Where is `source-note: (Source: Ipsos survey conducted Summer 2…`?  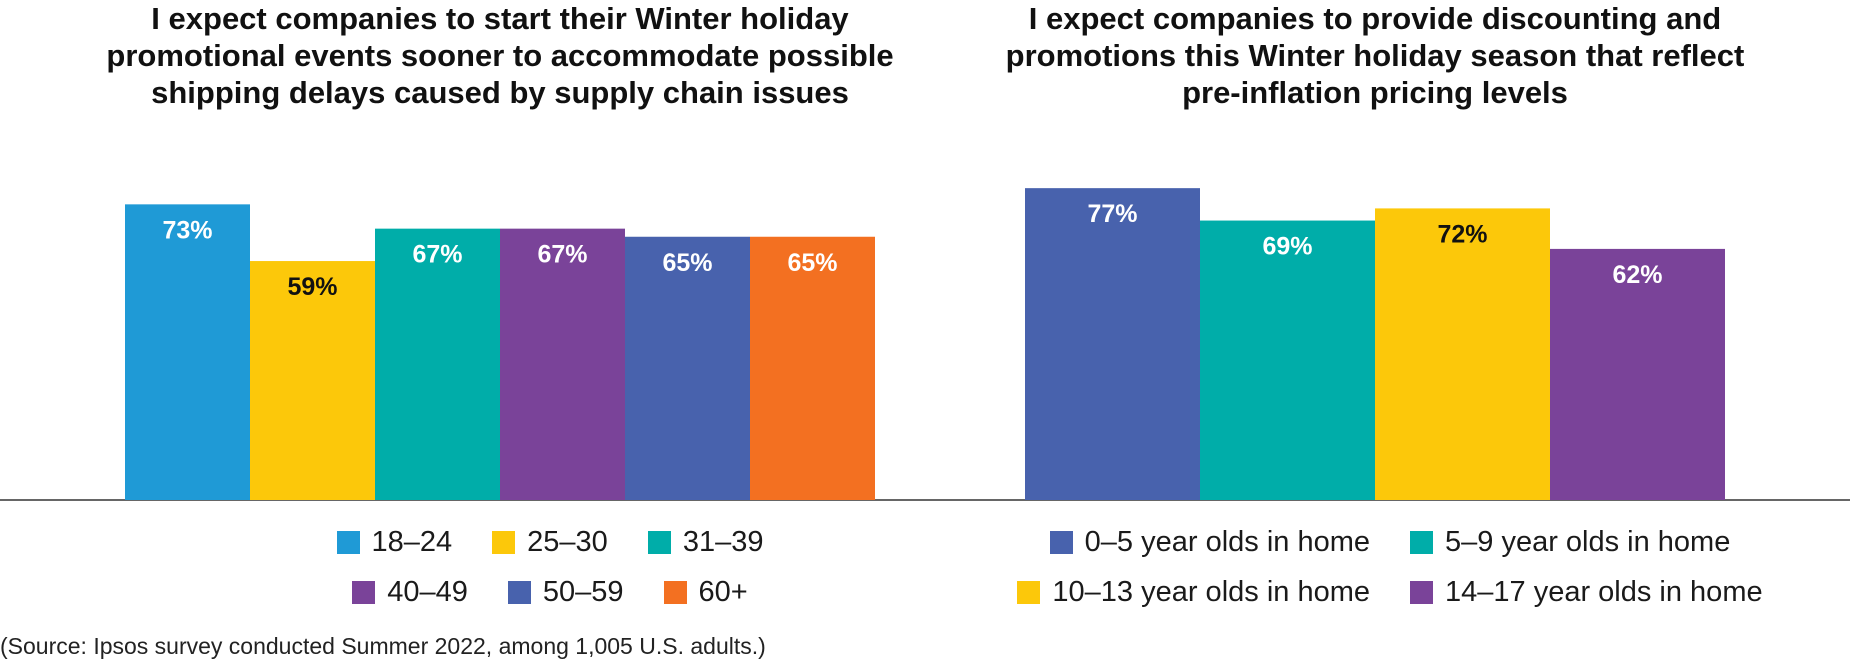 source-note: (Source: Ipsos survey conducted Summer 2… is located at coordinates (383, 646).